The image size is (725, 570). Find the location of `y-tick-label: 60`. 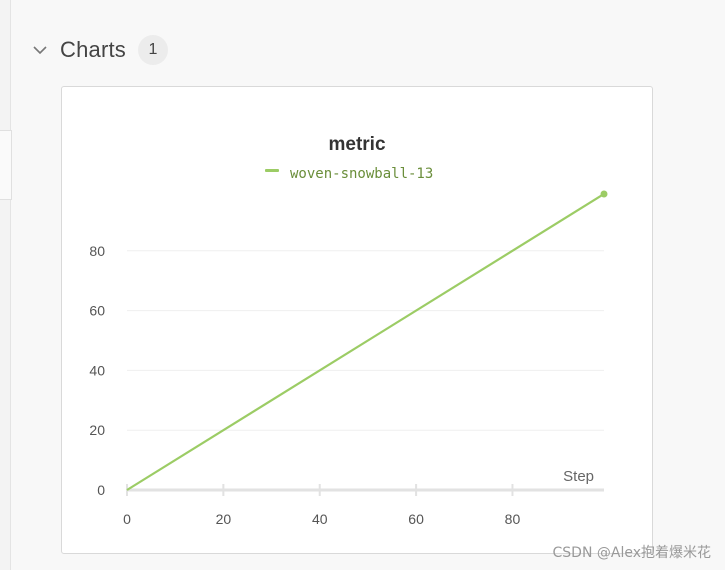

y-tick-label: 60 is located at coordinates (97, 311).